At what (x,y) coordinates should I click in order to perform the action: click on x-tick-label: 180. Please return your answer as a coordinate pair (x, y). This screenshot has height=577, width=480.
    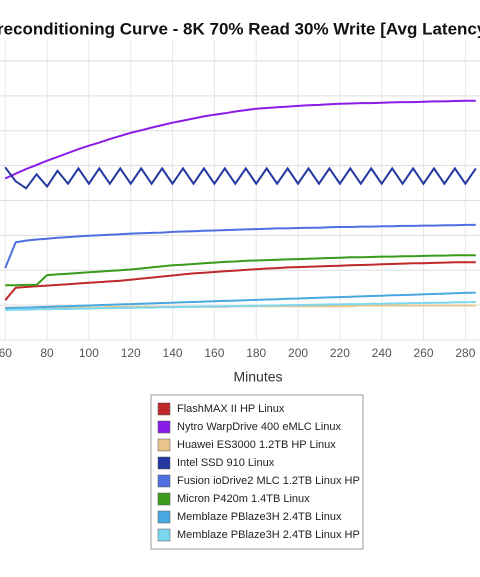
    Looking at the image, I should click on (256, 353).